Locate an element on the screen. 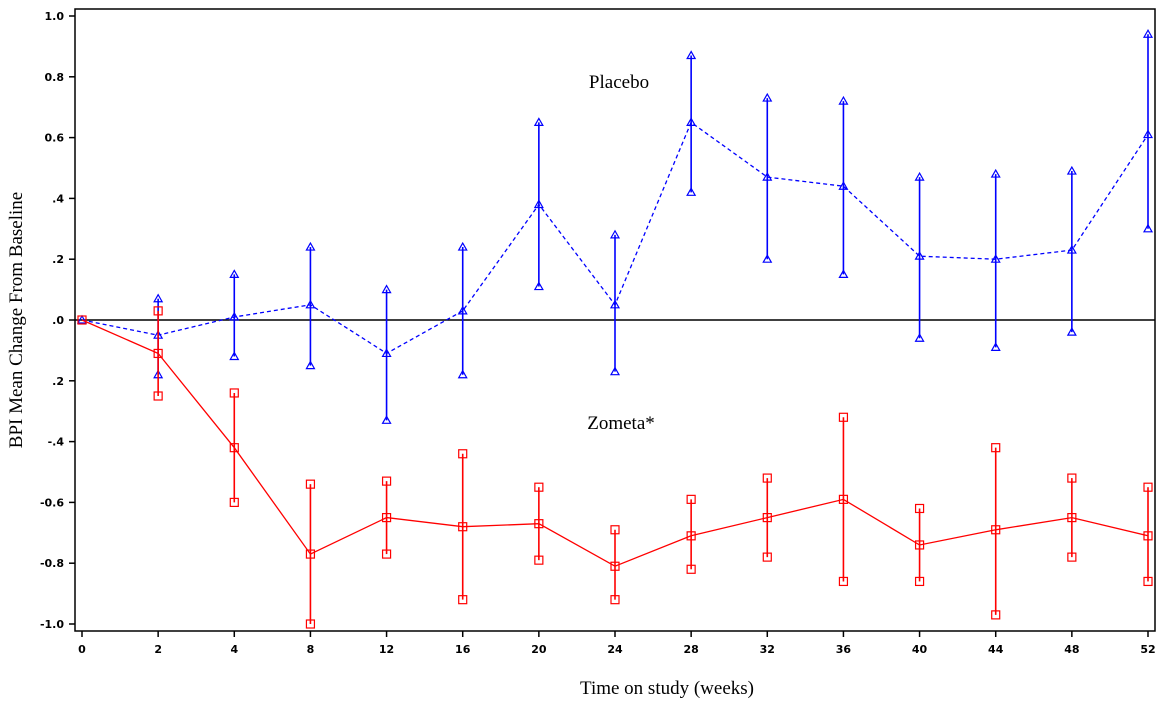 Image resolution: width=1158 pixels, height=705 pixels. y-tick-label: 0.6 is located at coordinates (55, 138).